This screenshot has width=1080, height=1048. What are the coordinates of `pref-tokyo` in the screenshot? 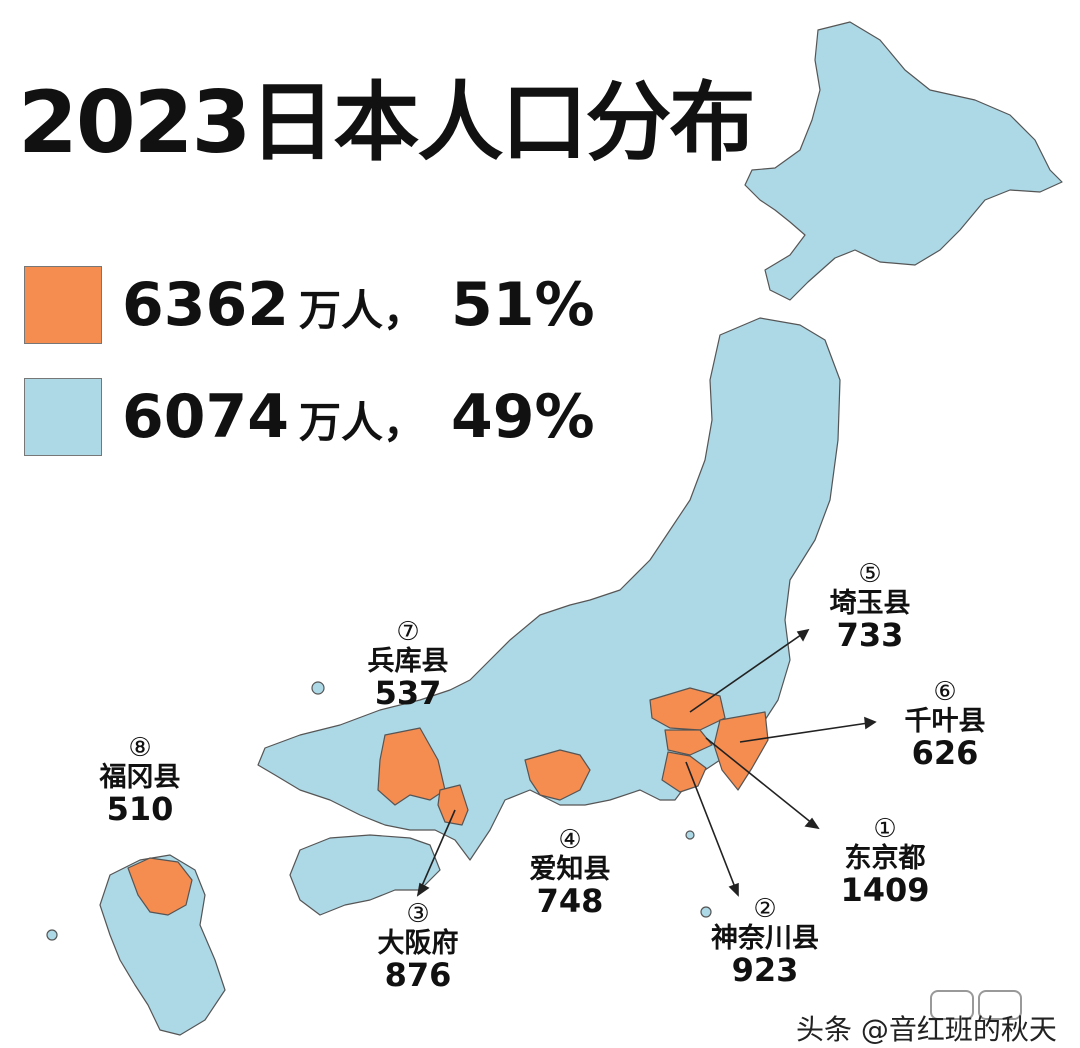 It's located at (688, 742).